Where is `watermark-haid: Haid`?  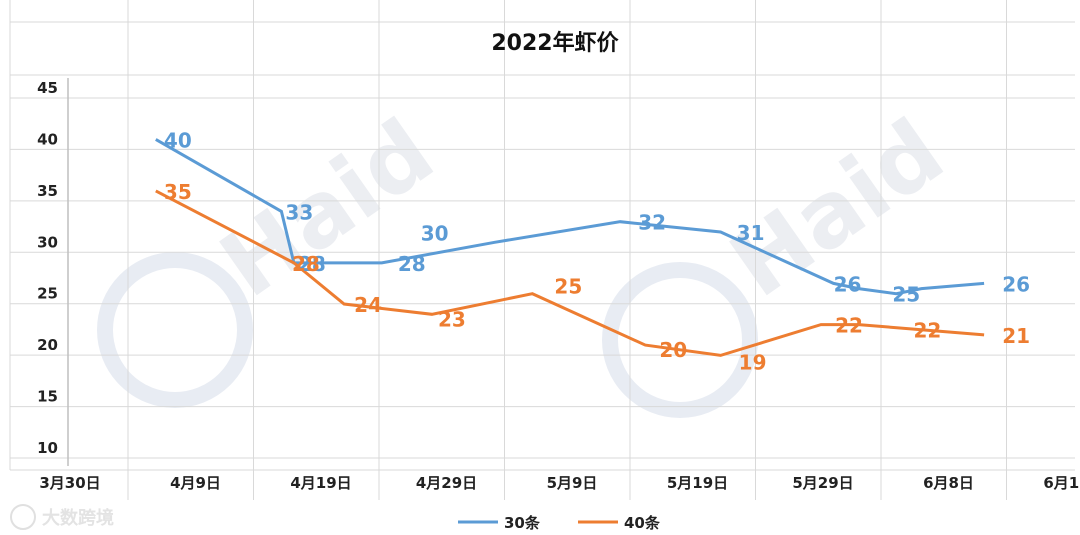 watermark-haid: Haid is located at coordinates (327, 208).